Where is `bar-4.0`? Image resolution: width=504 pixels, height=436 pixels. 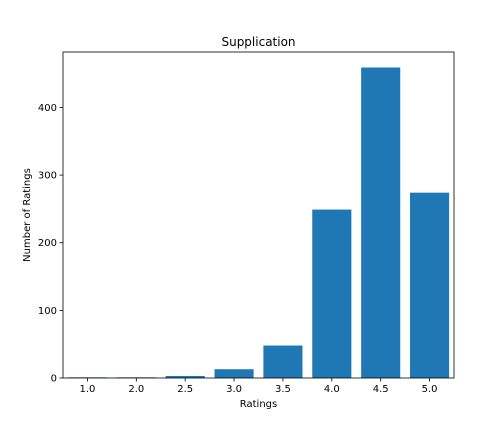
bar-4.0 is located at coordinates (332, 293).